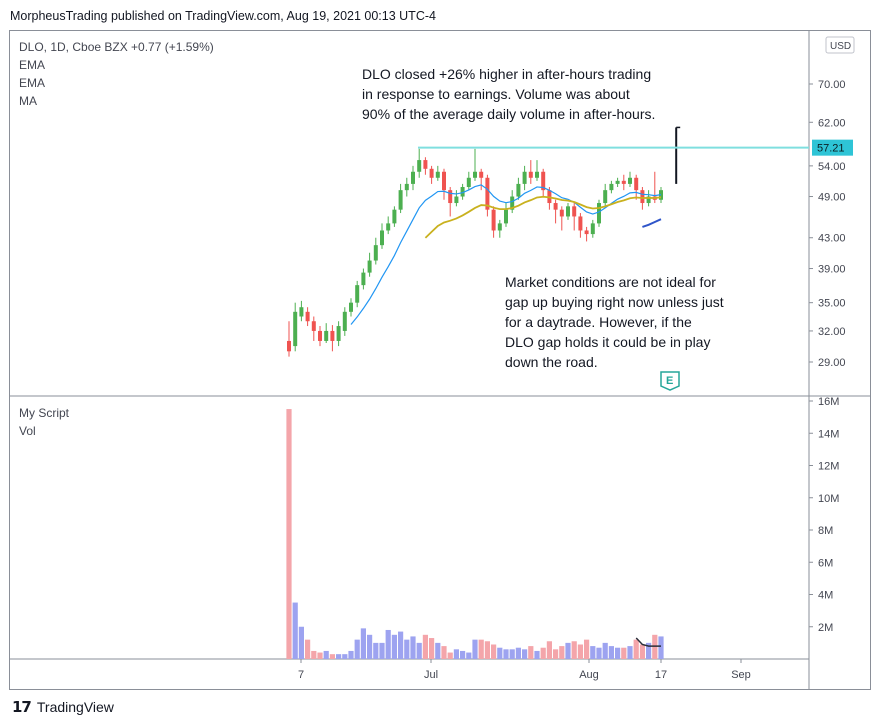  What do you see at coordinates (832, 167) in the screenshot?
I see `price-tick-label: 54.00` at bounding box center [832, 167].